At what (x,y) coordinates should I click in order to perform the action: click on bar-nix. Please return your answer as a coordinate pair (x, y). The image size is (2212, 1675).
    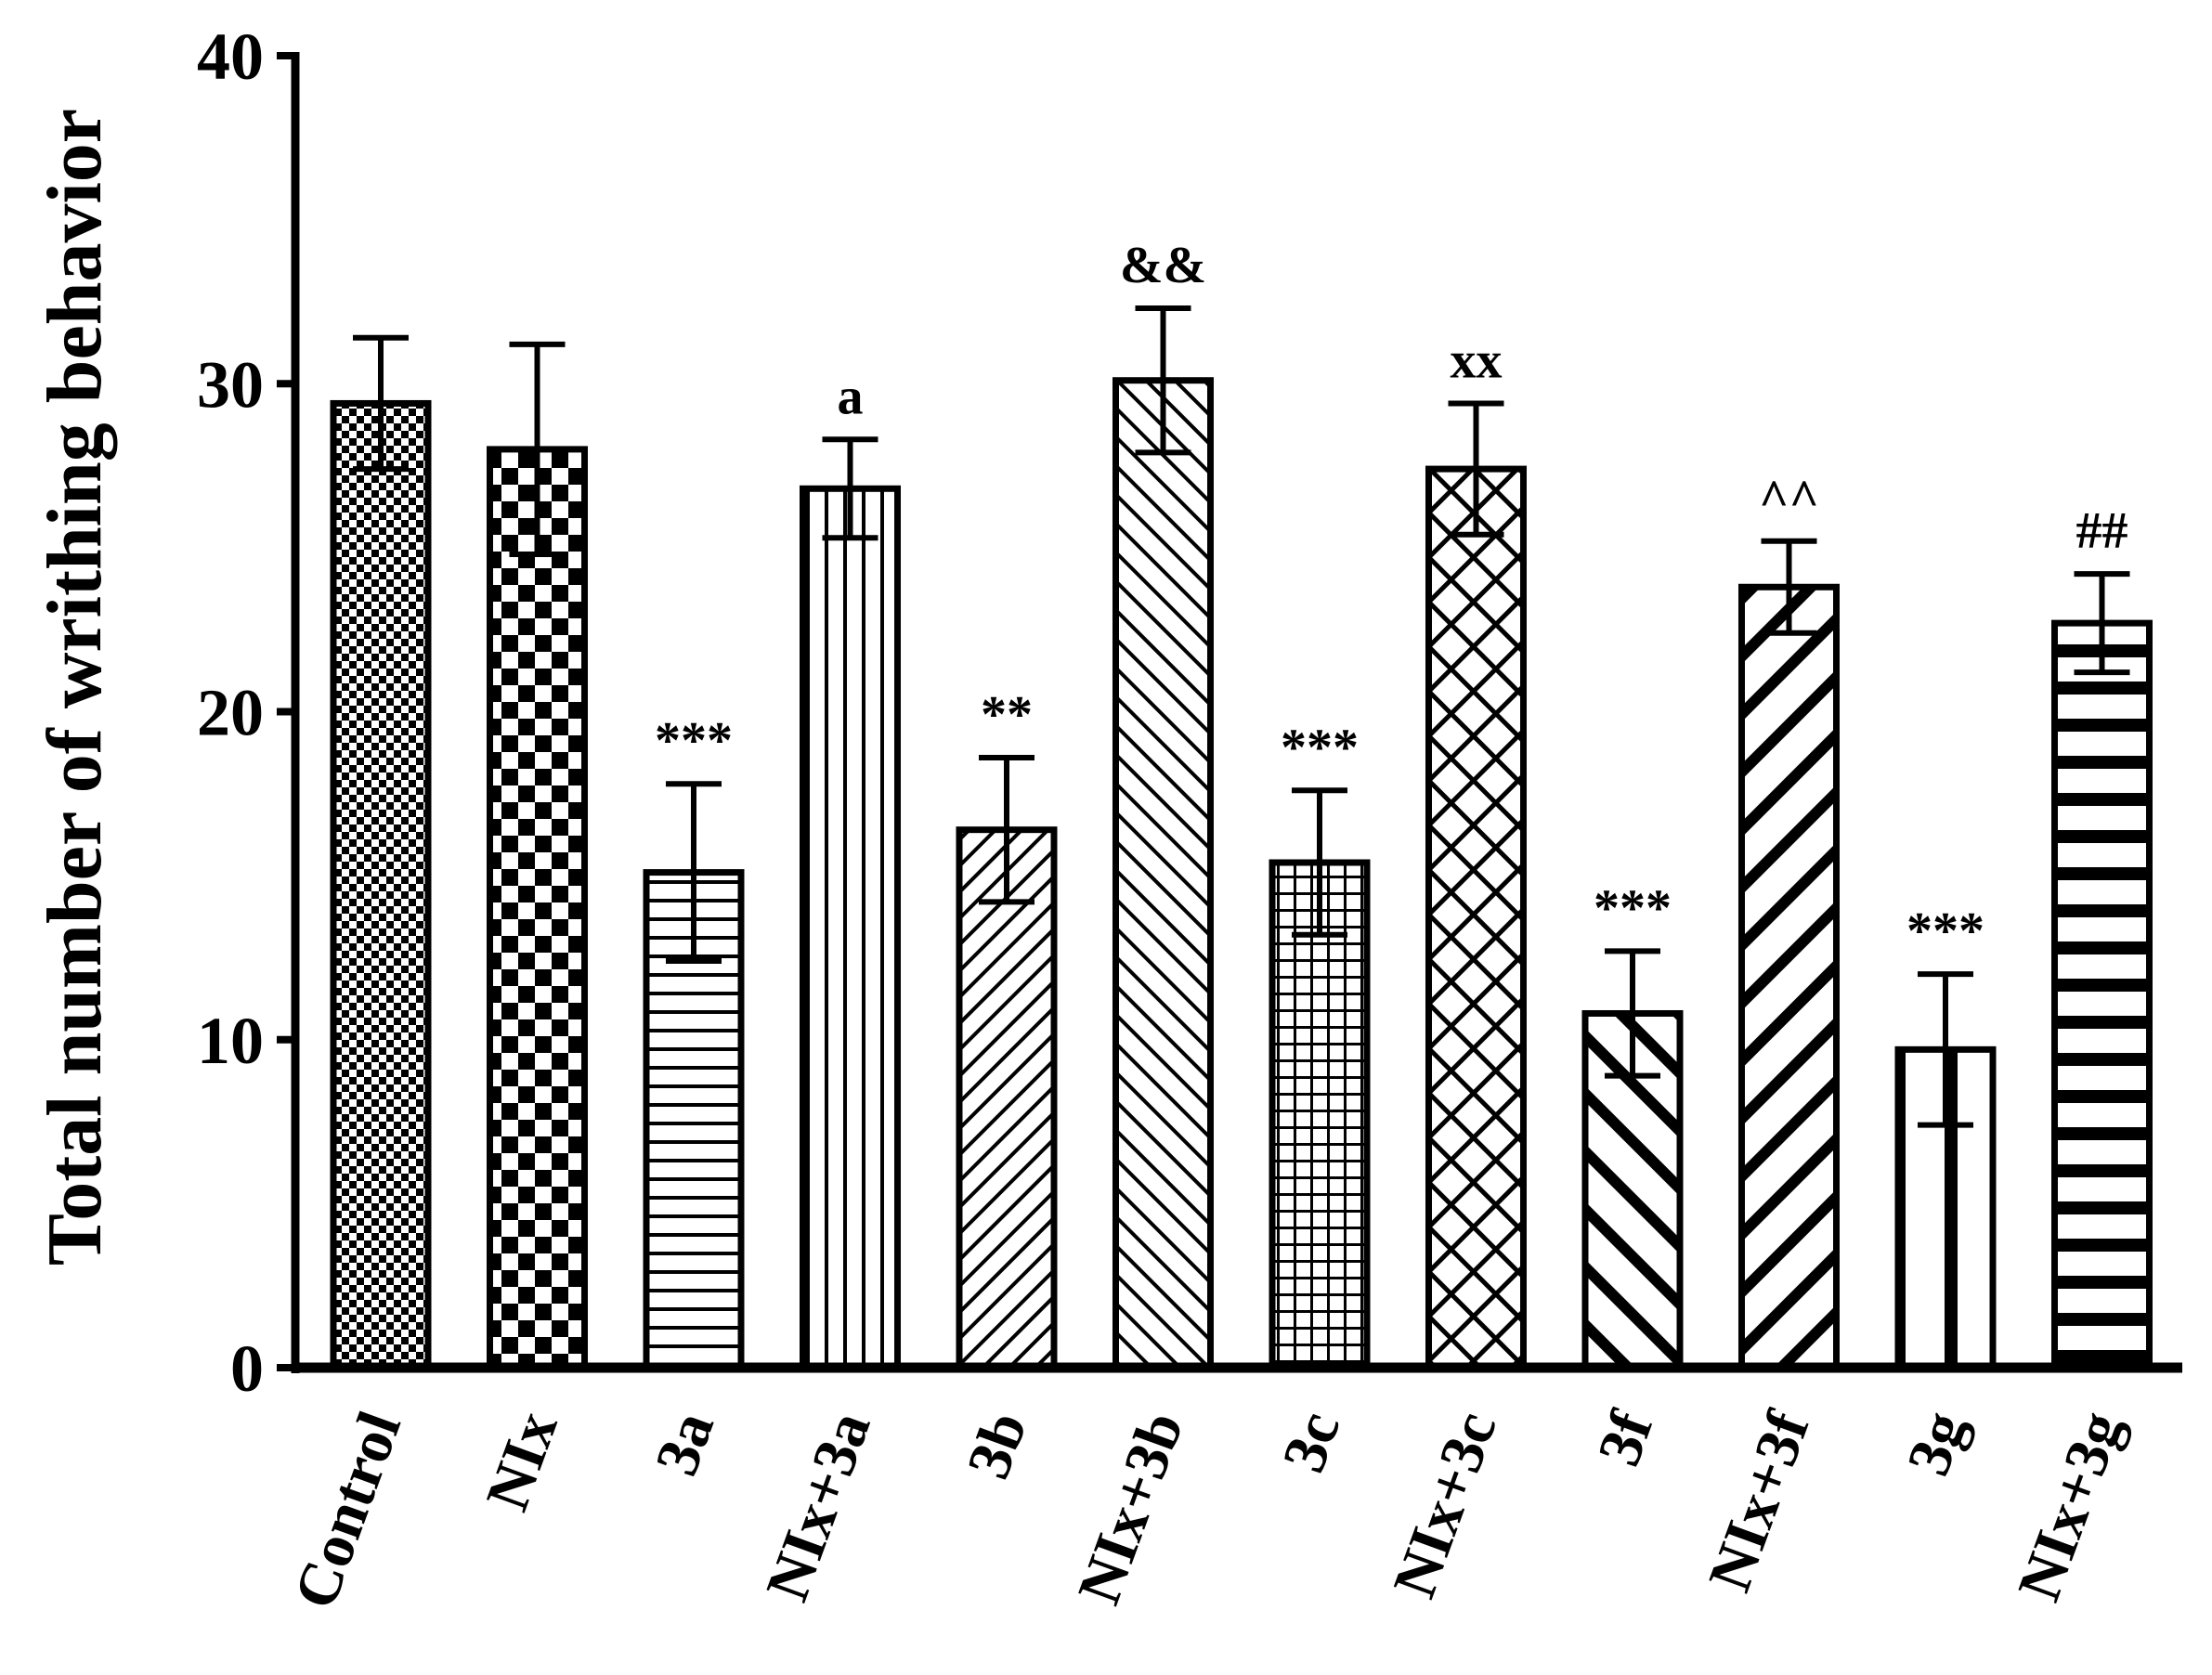
    Looking at the image, I should click on (537, 908).